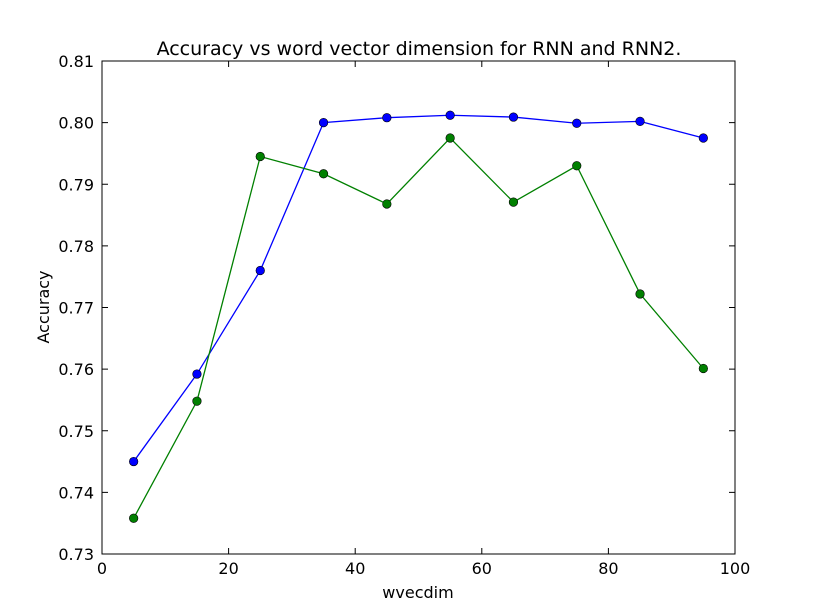 This screenshot has width=815, height=615. What do you see at coordinates (76, 123) in the screenshot?
I see `y-tick-label: 0.80` at bounding box center [76, 123].